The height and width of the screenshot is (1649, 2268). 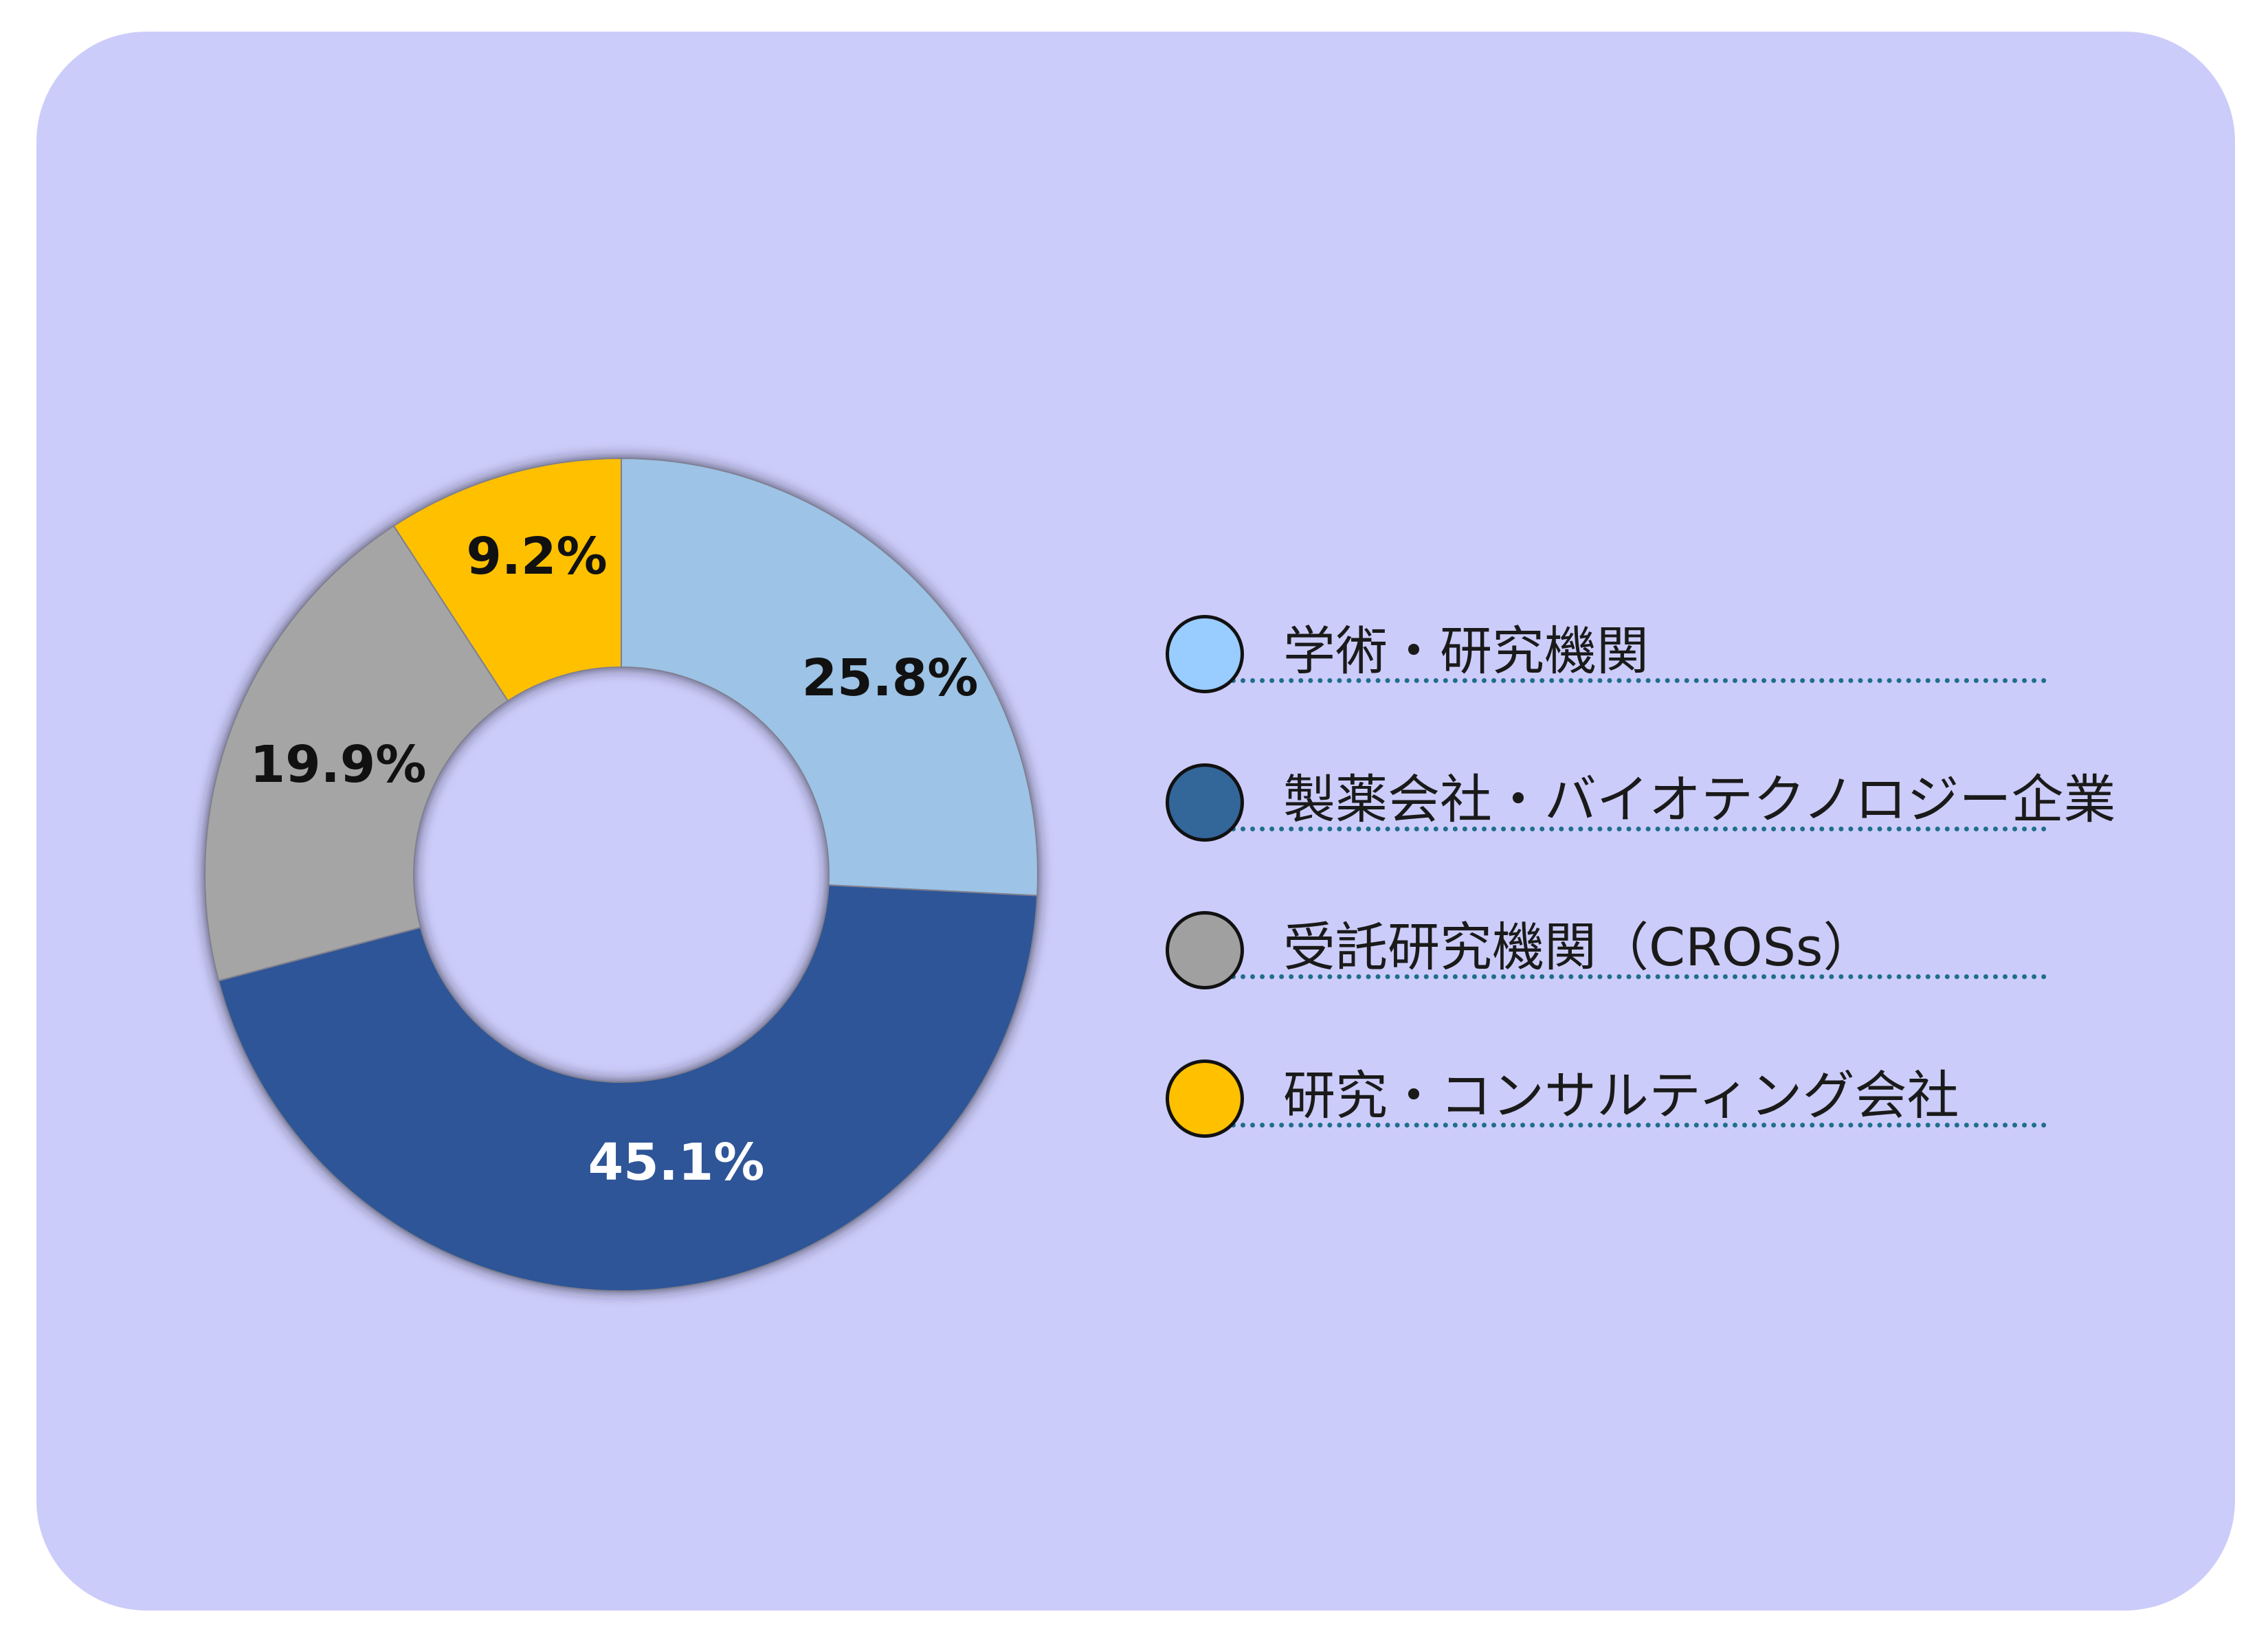 I want to click on data-label-pharma-biotech: 45.1%, so click(x=676, y=1162).